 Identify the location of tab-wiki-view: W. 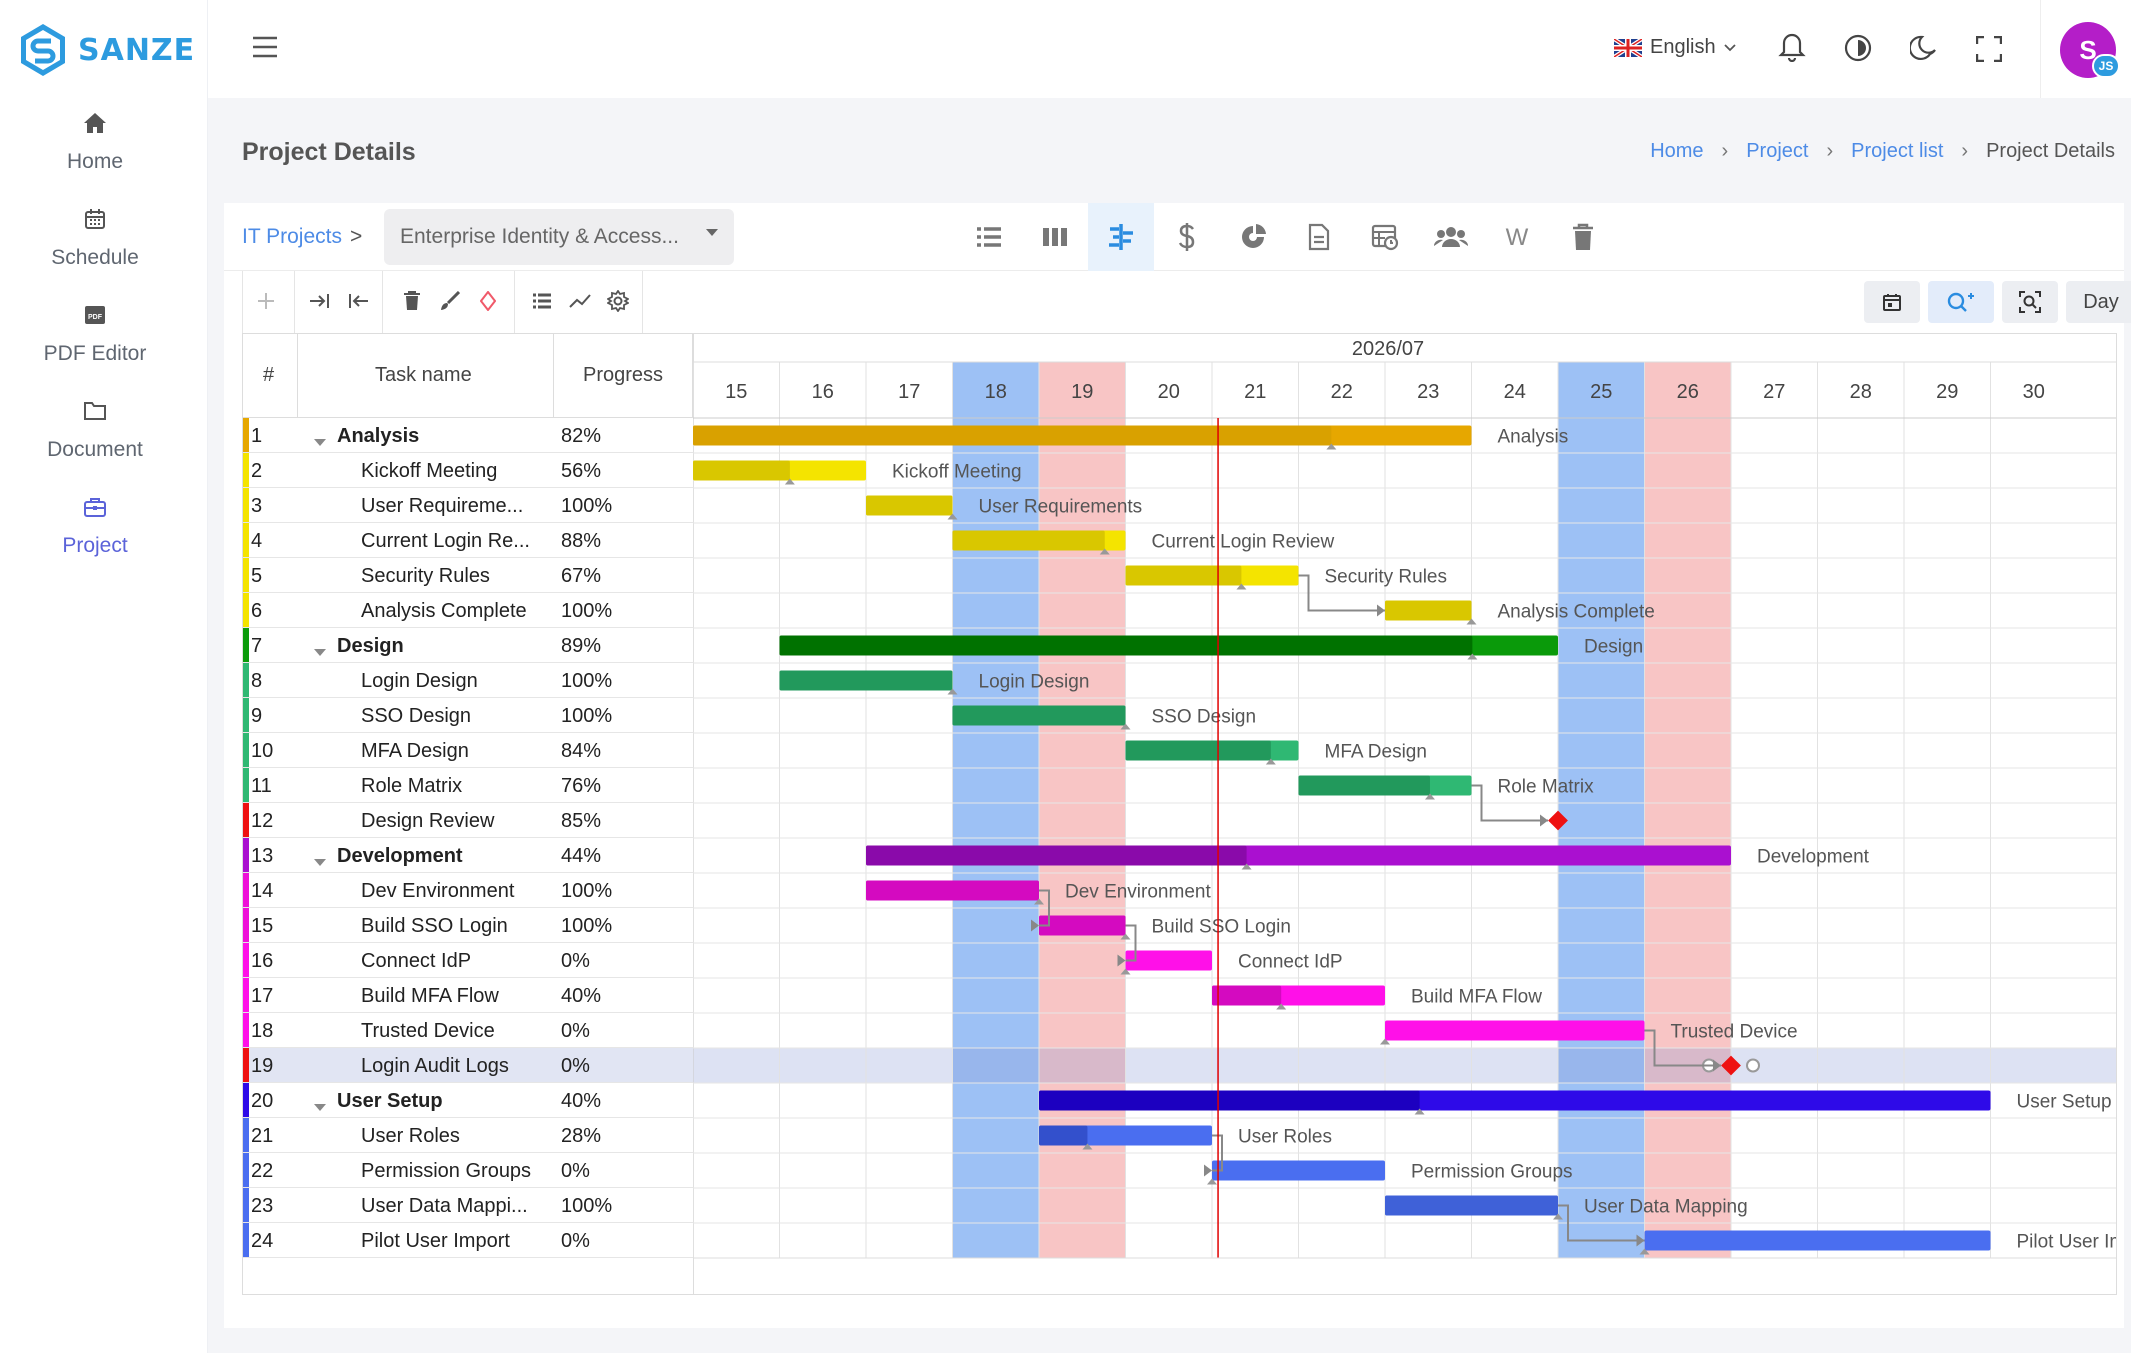
(1517, 237).